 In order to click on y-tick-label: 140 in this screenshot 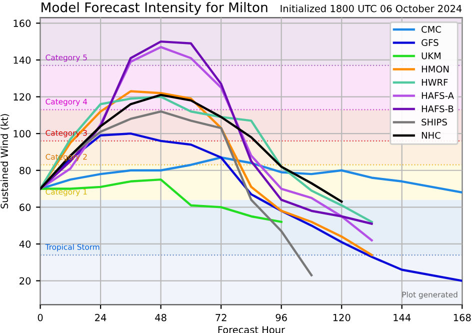, I will do `click(22, 60)`.